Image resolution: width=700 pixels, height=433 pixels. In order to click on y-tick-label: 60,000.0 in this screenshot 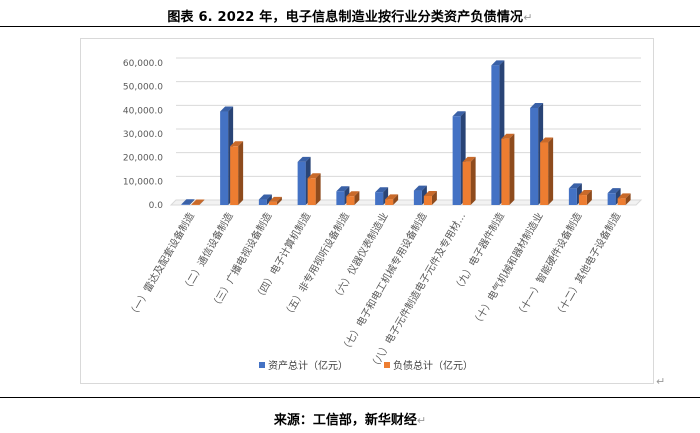, I will do `click(143, 64)`.